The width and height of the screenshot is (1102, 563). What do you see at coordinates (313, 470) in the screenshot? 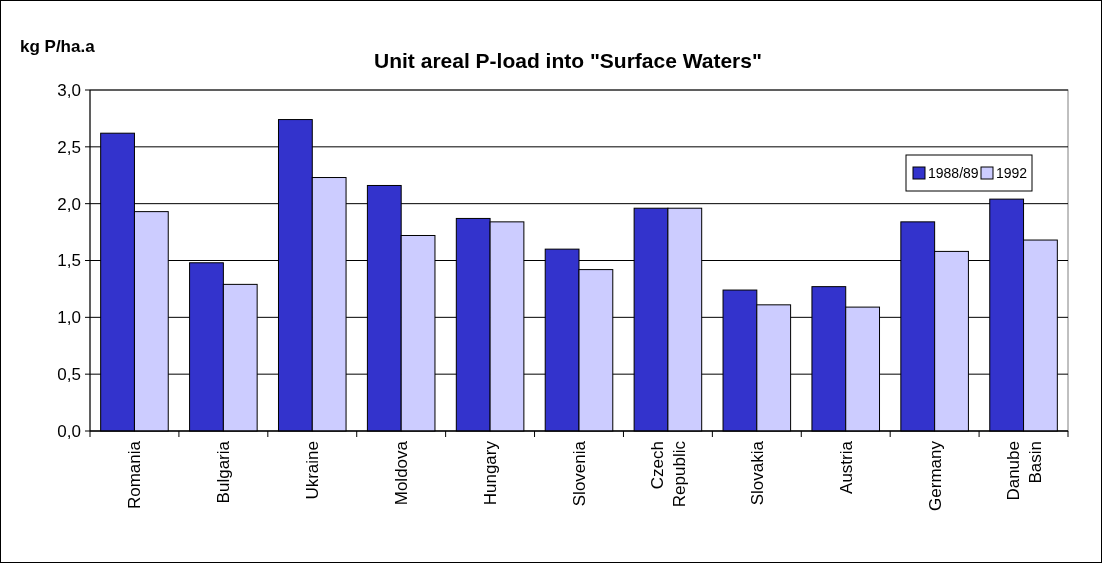
I see `x-tick-label: Ukraine` at bounding box center [313, 470].